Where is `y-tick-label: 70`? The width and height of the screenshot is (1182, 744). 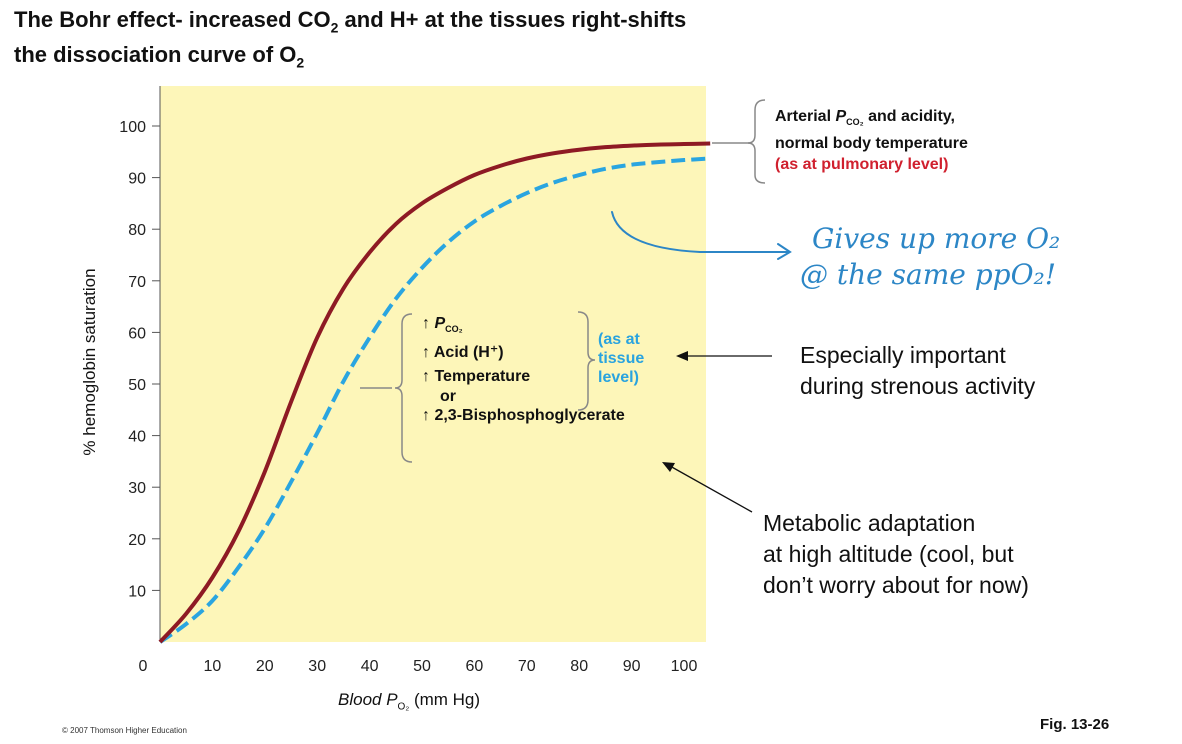
y-tick-label: 70 is located at coordinates (137, 282).